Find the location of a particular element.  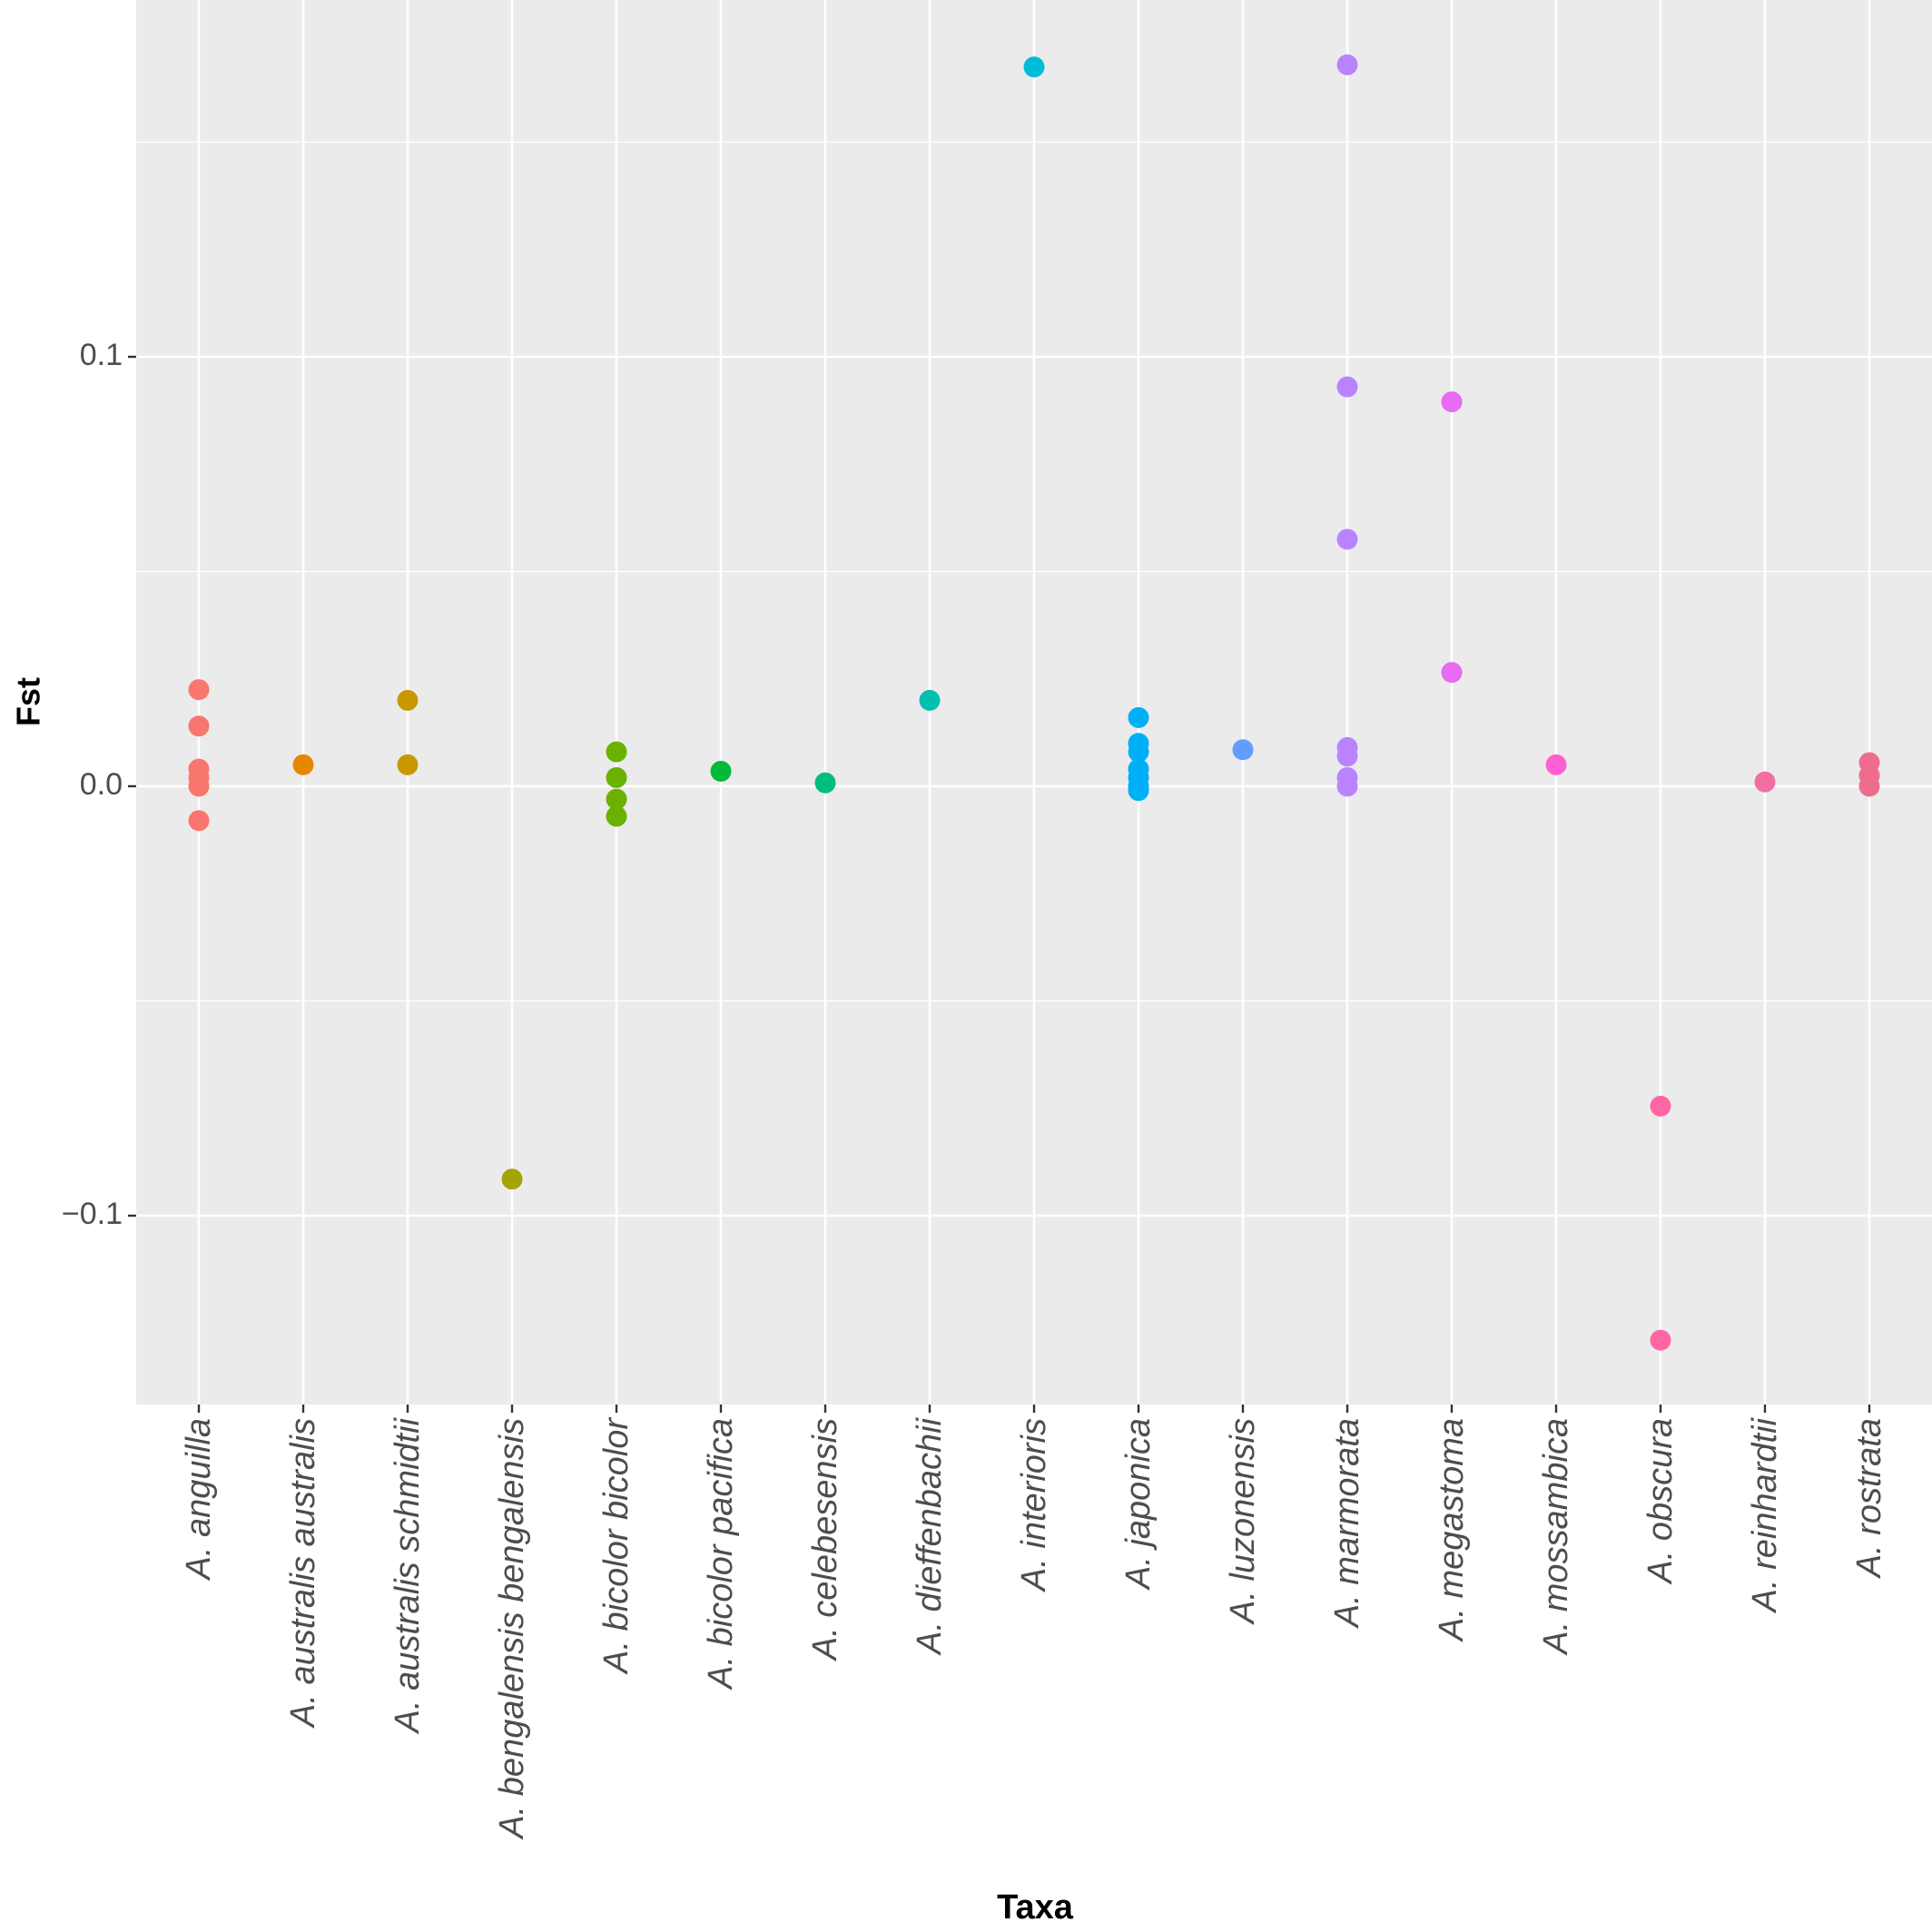

x-tick-label: A. megastoma is located at coordinates (1452, 1530).